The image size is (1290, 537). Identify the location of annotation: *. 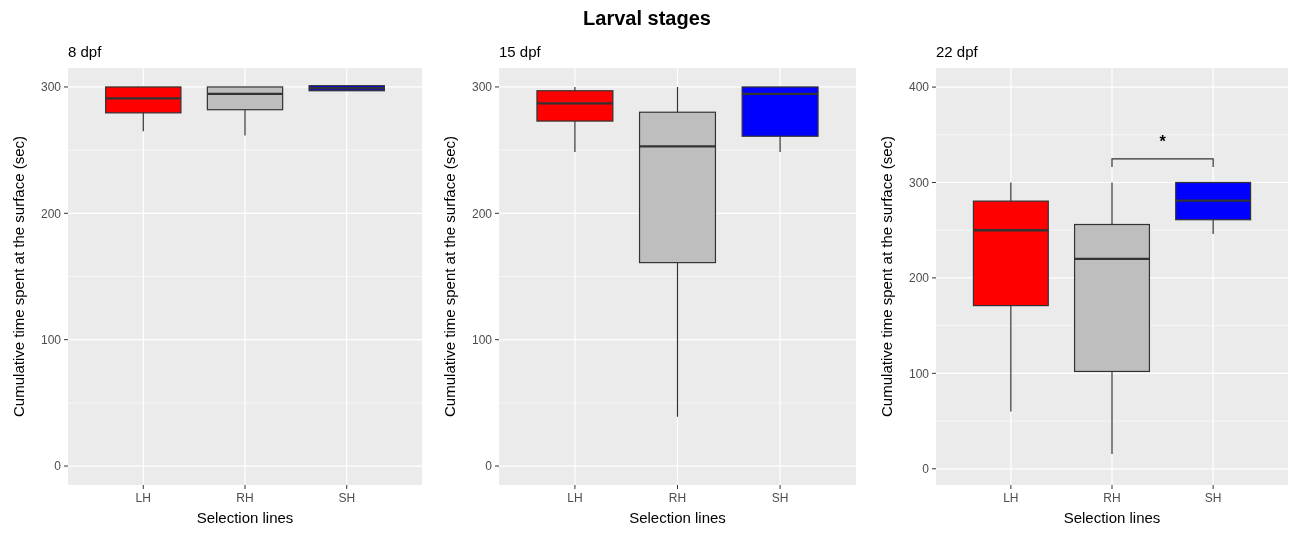
(1163, 141).